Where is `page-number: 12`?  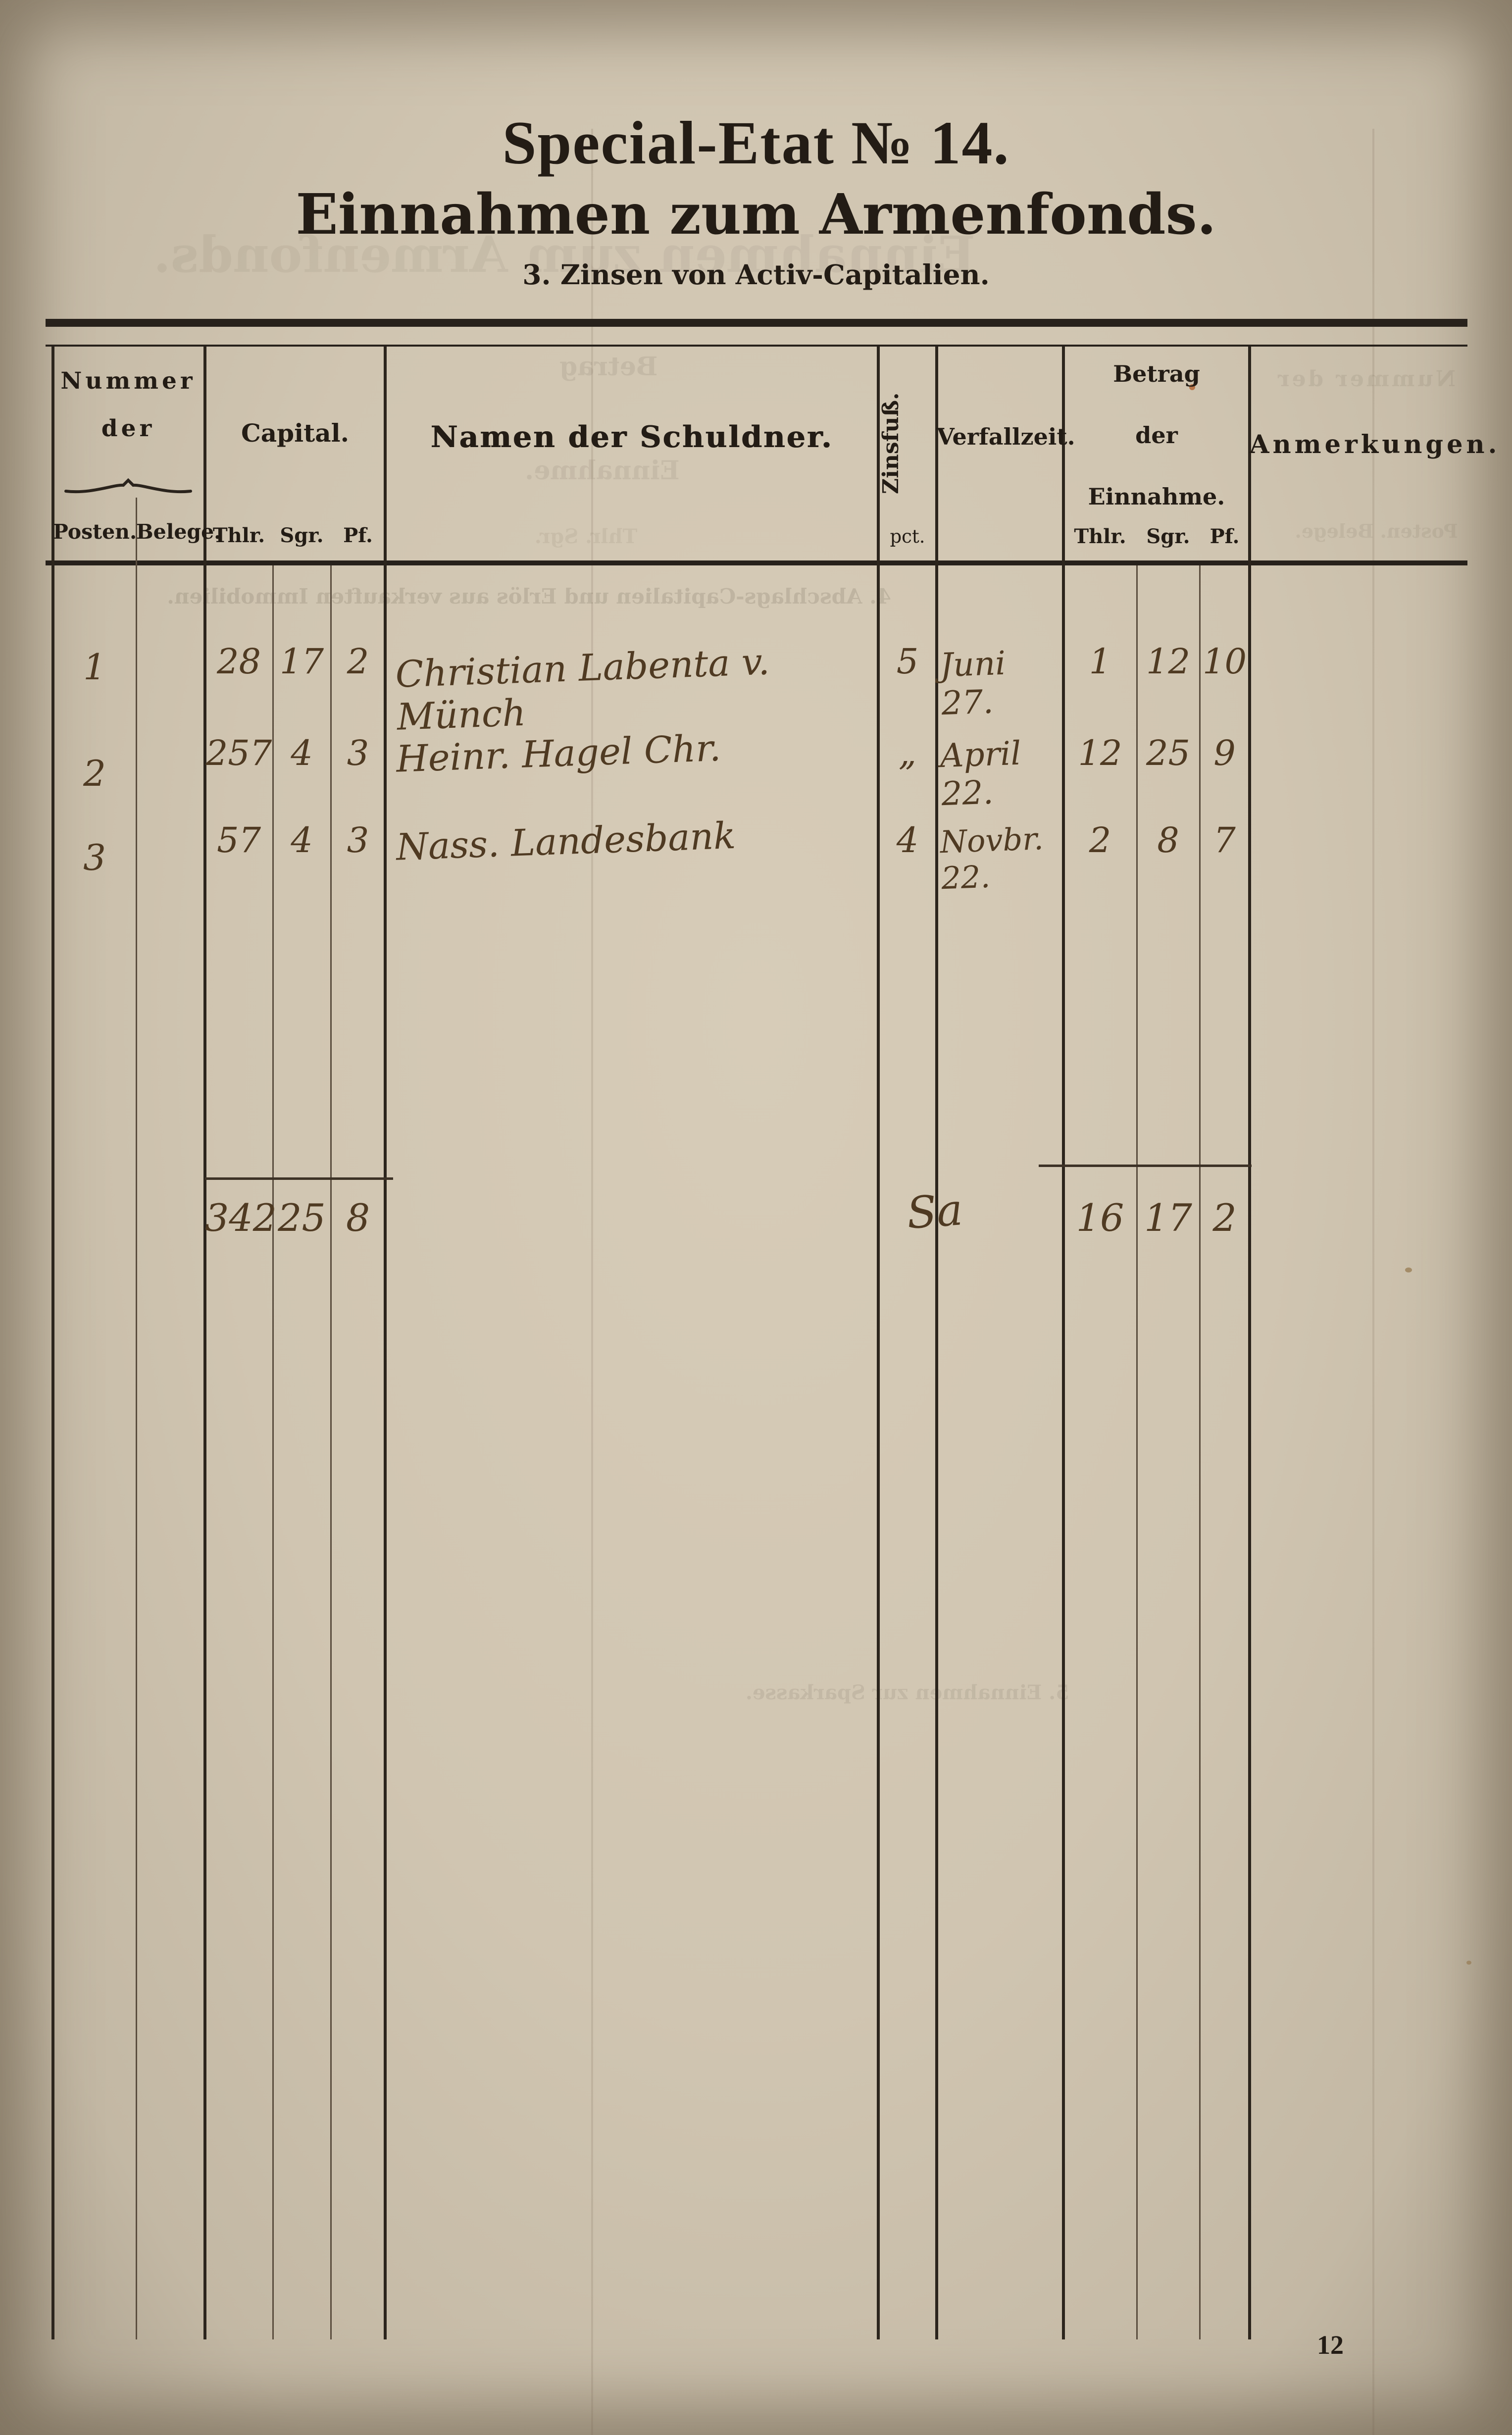 page-number: 12 is located at coordinates (1330, 2345).